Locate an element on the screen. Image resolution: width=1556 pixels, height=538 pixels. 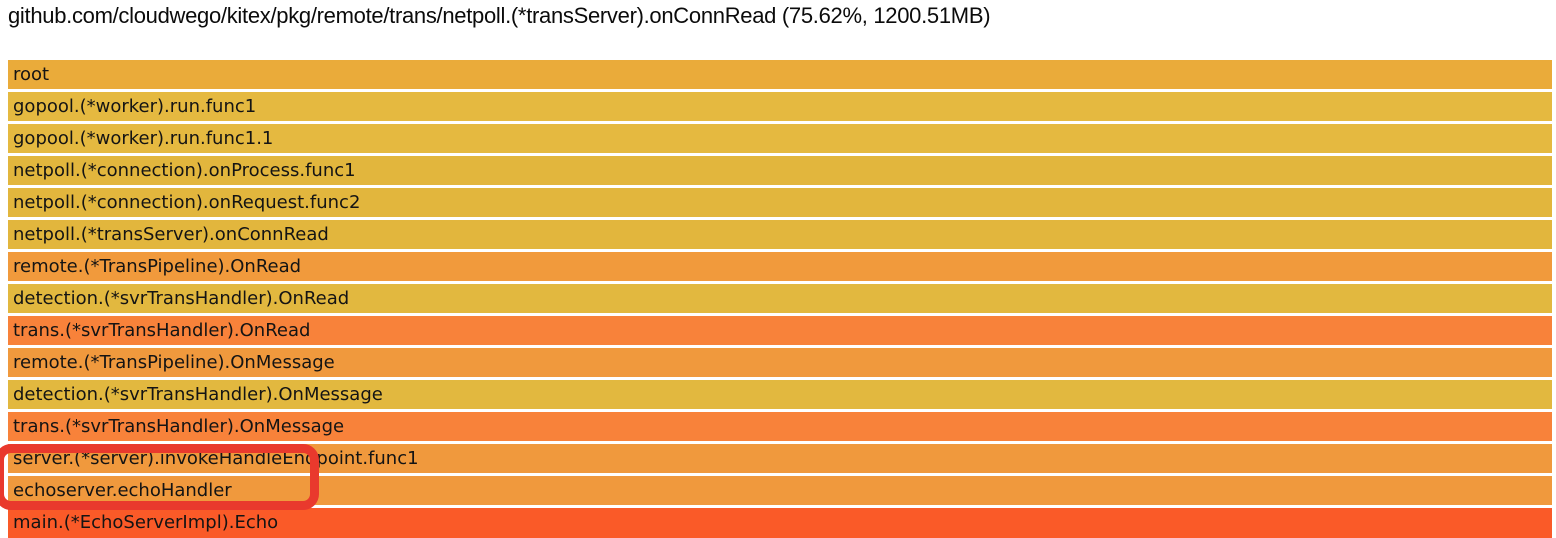
flame-frame: trans.(*svrTransHandler).OnMessage is located at coordinates (780, 426).